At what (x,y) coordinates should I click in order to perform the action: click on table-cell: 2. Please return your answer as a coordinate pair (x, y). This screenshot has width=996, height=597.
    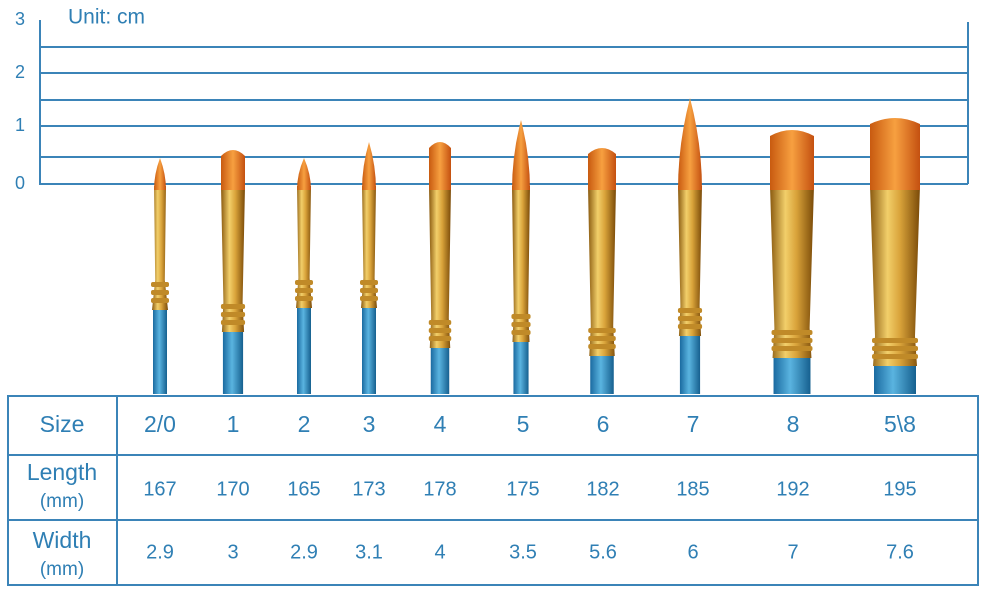
    Looking at the image, I should click on (304, 424).